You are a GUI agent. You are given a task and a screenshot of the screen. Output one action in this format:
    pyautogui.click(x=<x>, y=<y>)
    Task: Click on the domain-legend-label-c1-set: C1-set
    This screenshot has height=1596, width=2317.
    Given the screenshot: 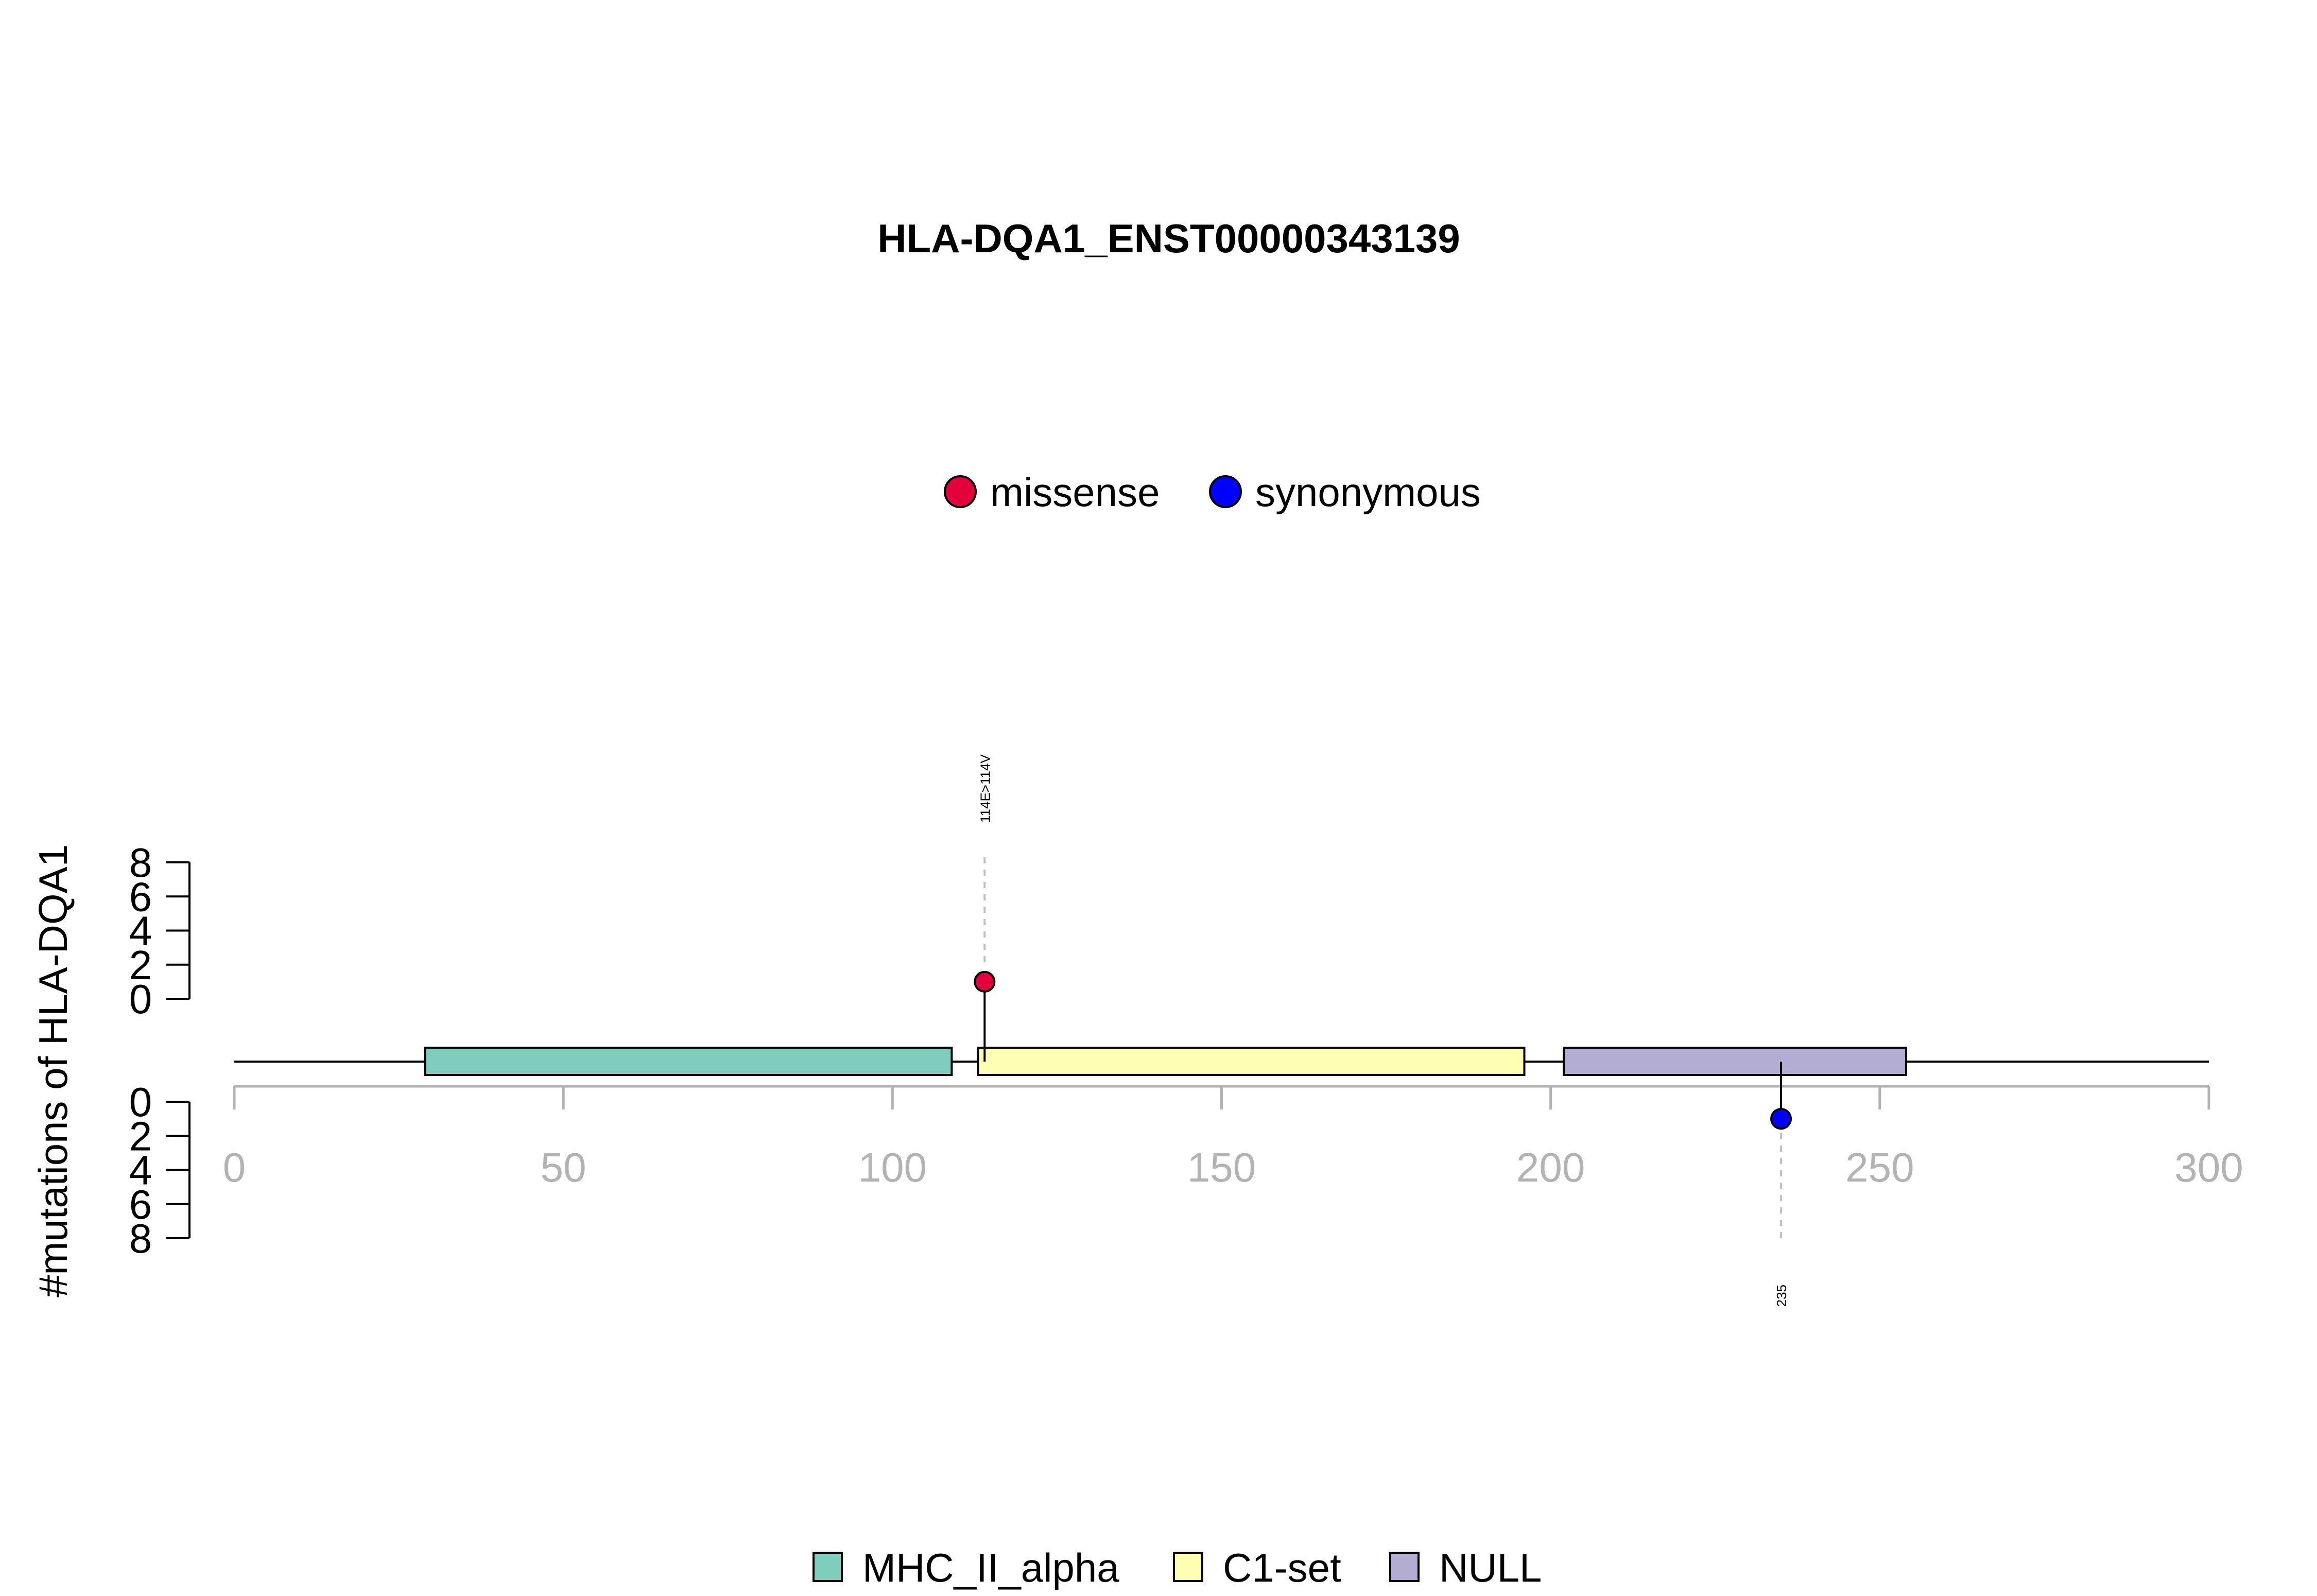 What is the action you would take?
    pyautogui.click(x=1282, y=1567)
    